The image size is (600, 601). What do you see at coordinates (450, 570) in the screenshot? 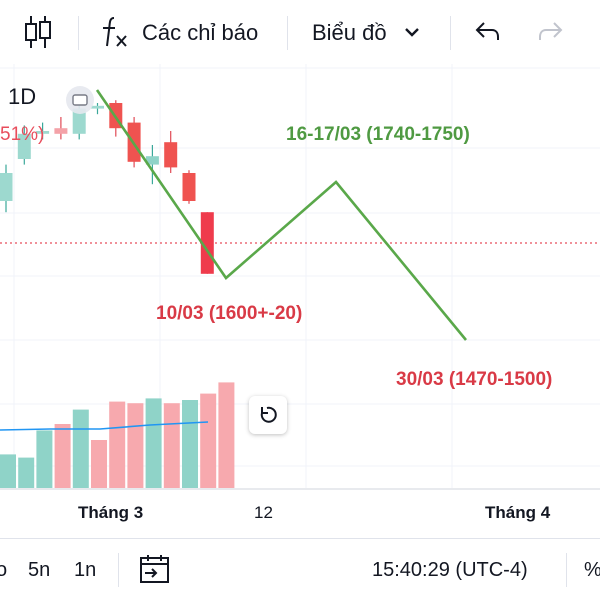
I see `clock-timezone: 15:40:29 (UTC-4)` at bounding box center [450, 570].